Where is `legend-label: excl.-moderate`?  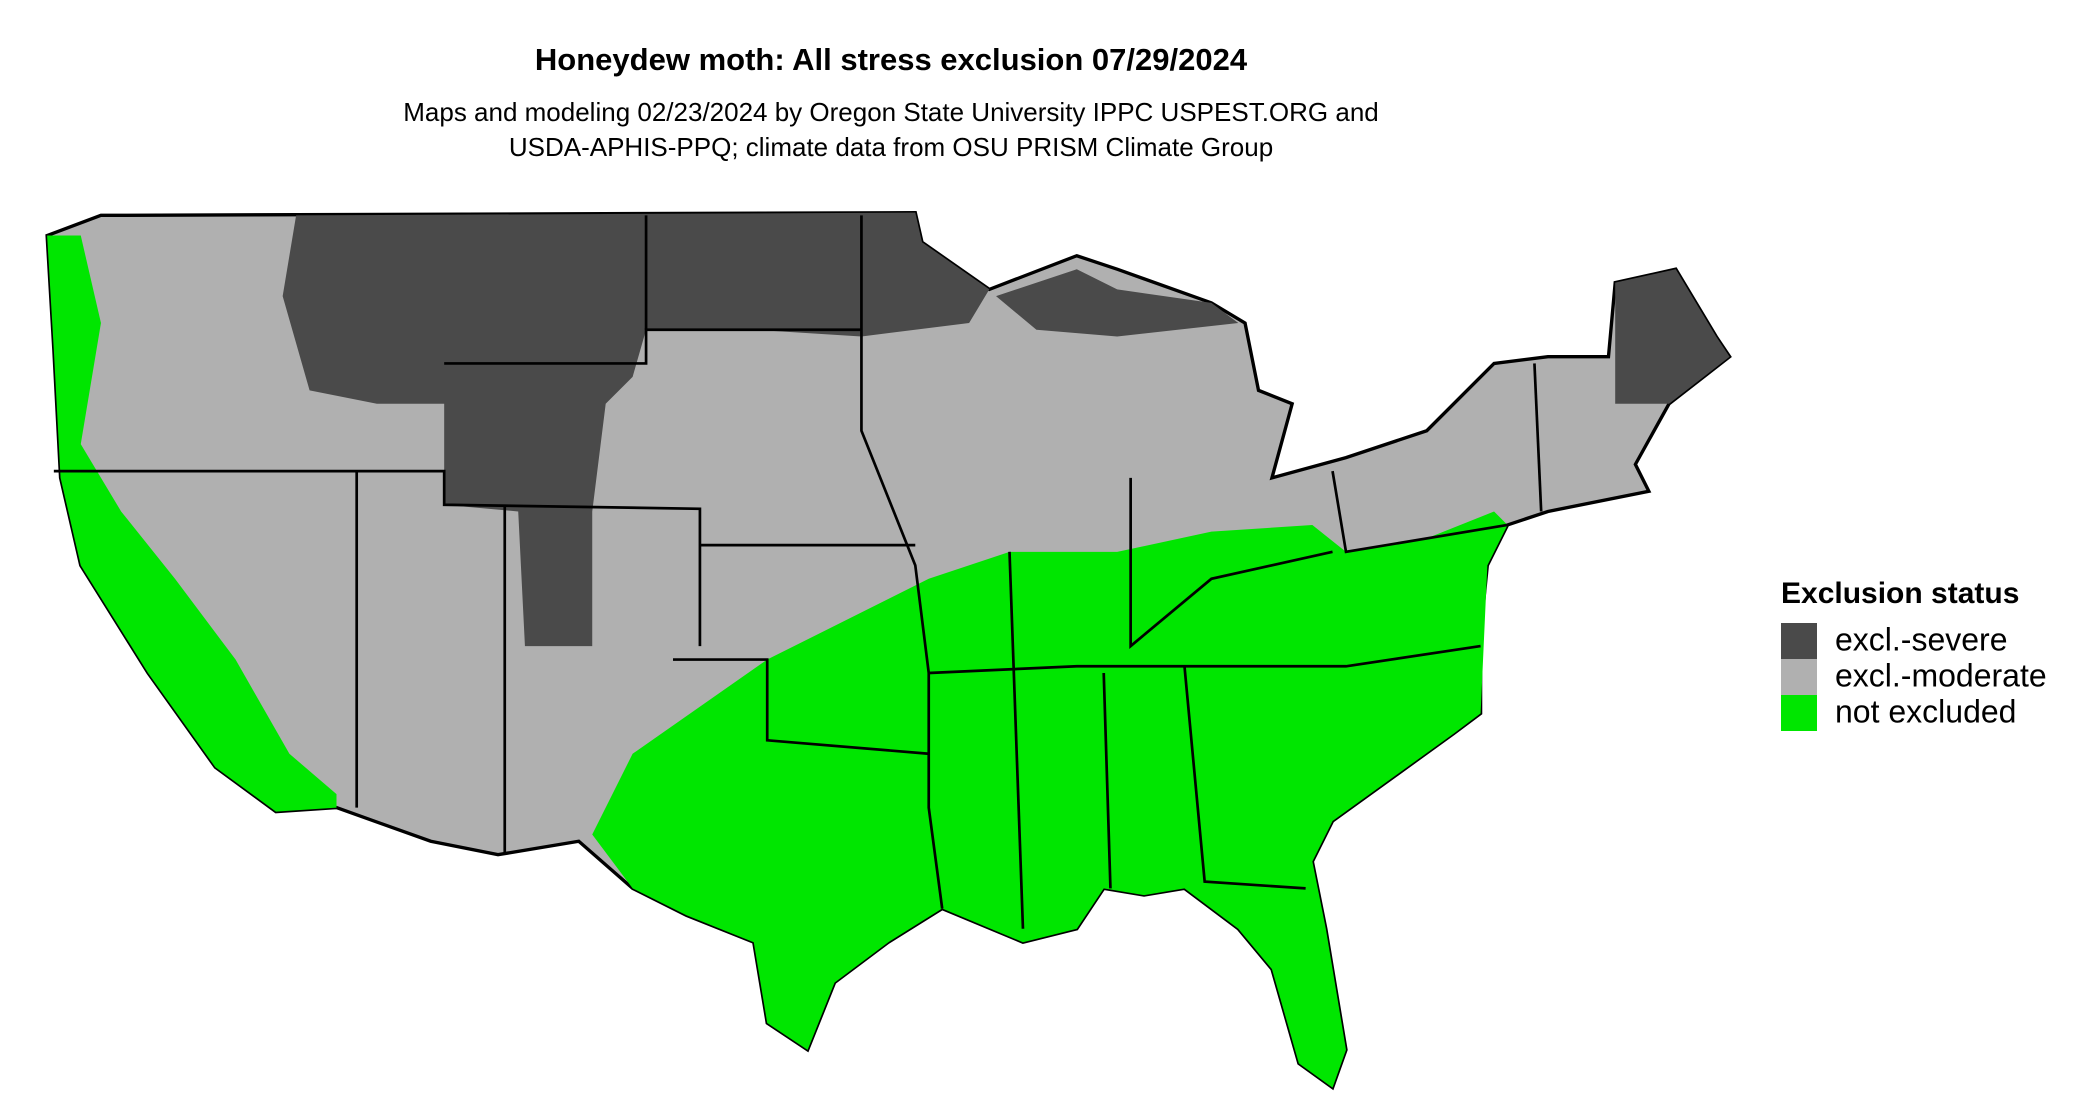
legend-label: excl.-moderate is located at coordinates (1941, 675).